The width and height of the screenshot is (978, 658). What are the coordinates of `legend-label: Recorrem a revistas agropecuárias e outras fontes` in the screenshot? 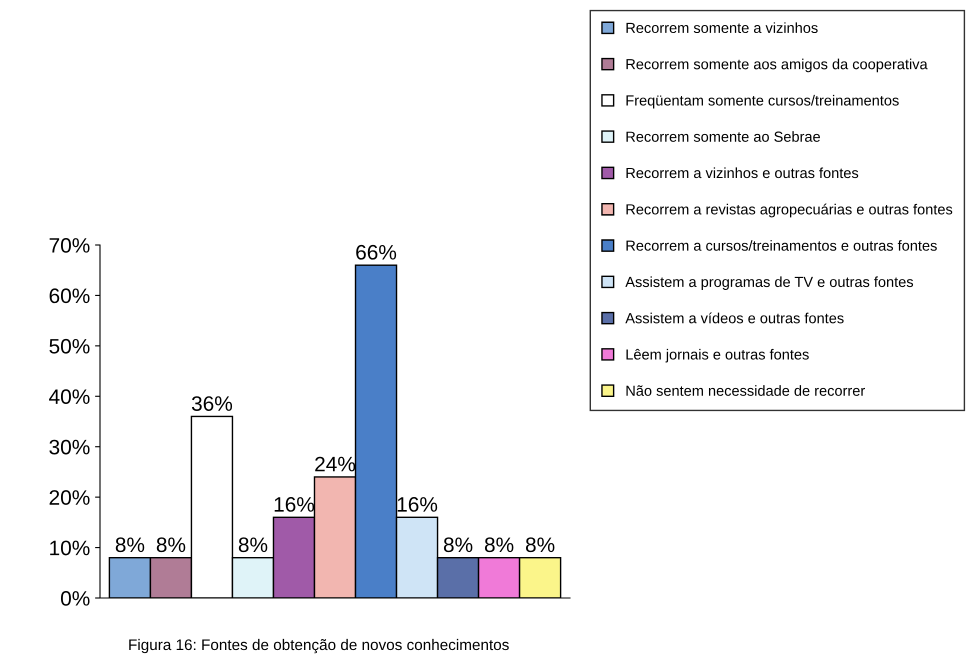 It's located at (789, 211).